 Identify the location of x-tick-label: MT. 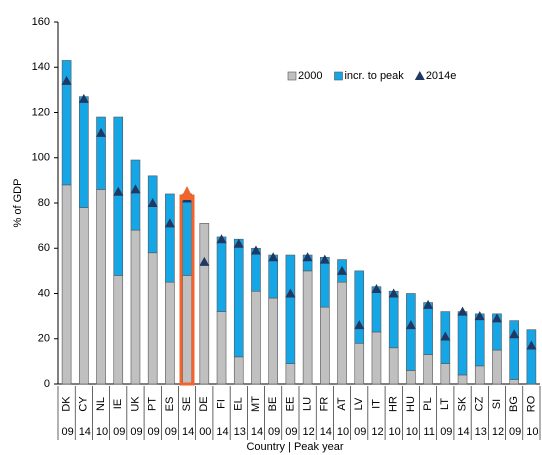
(256, 404).